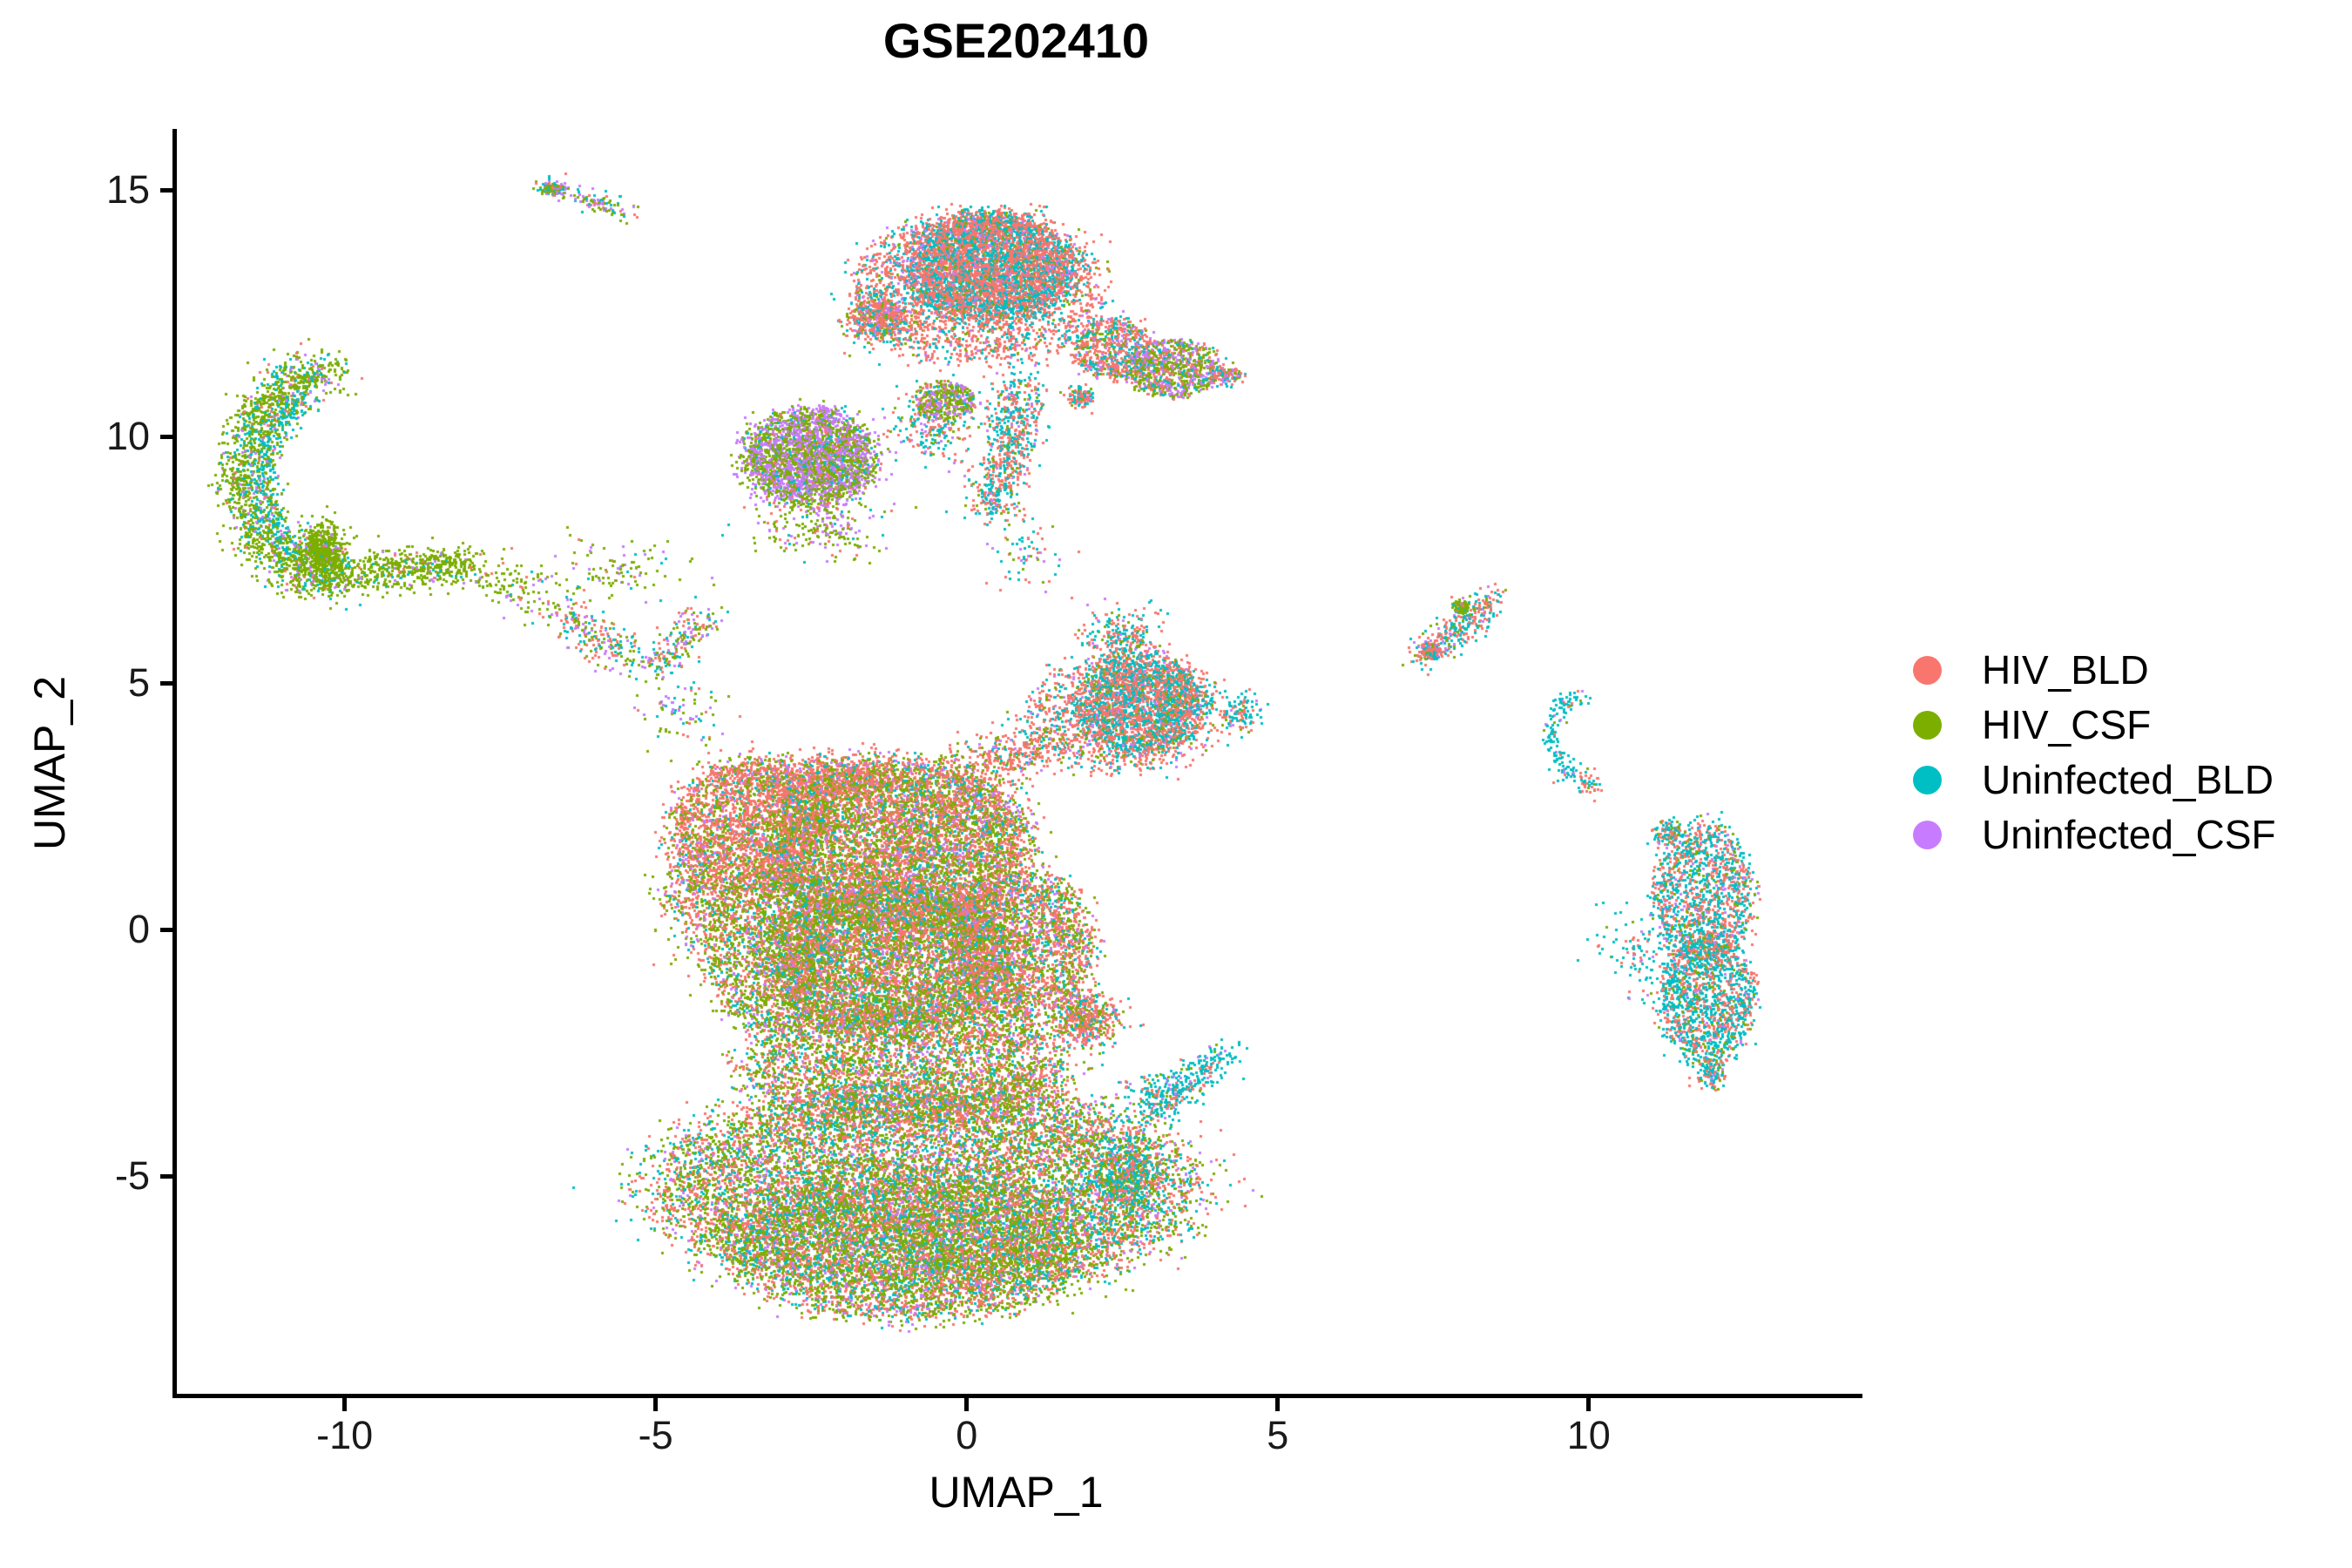 The image size is (2352, 1568). What do you see at coordinates (2065, 670) in the screenshot?
I see `legend-label: HIV_BLD` at bounding box center [2065, 670].